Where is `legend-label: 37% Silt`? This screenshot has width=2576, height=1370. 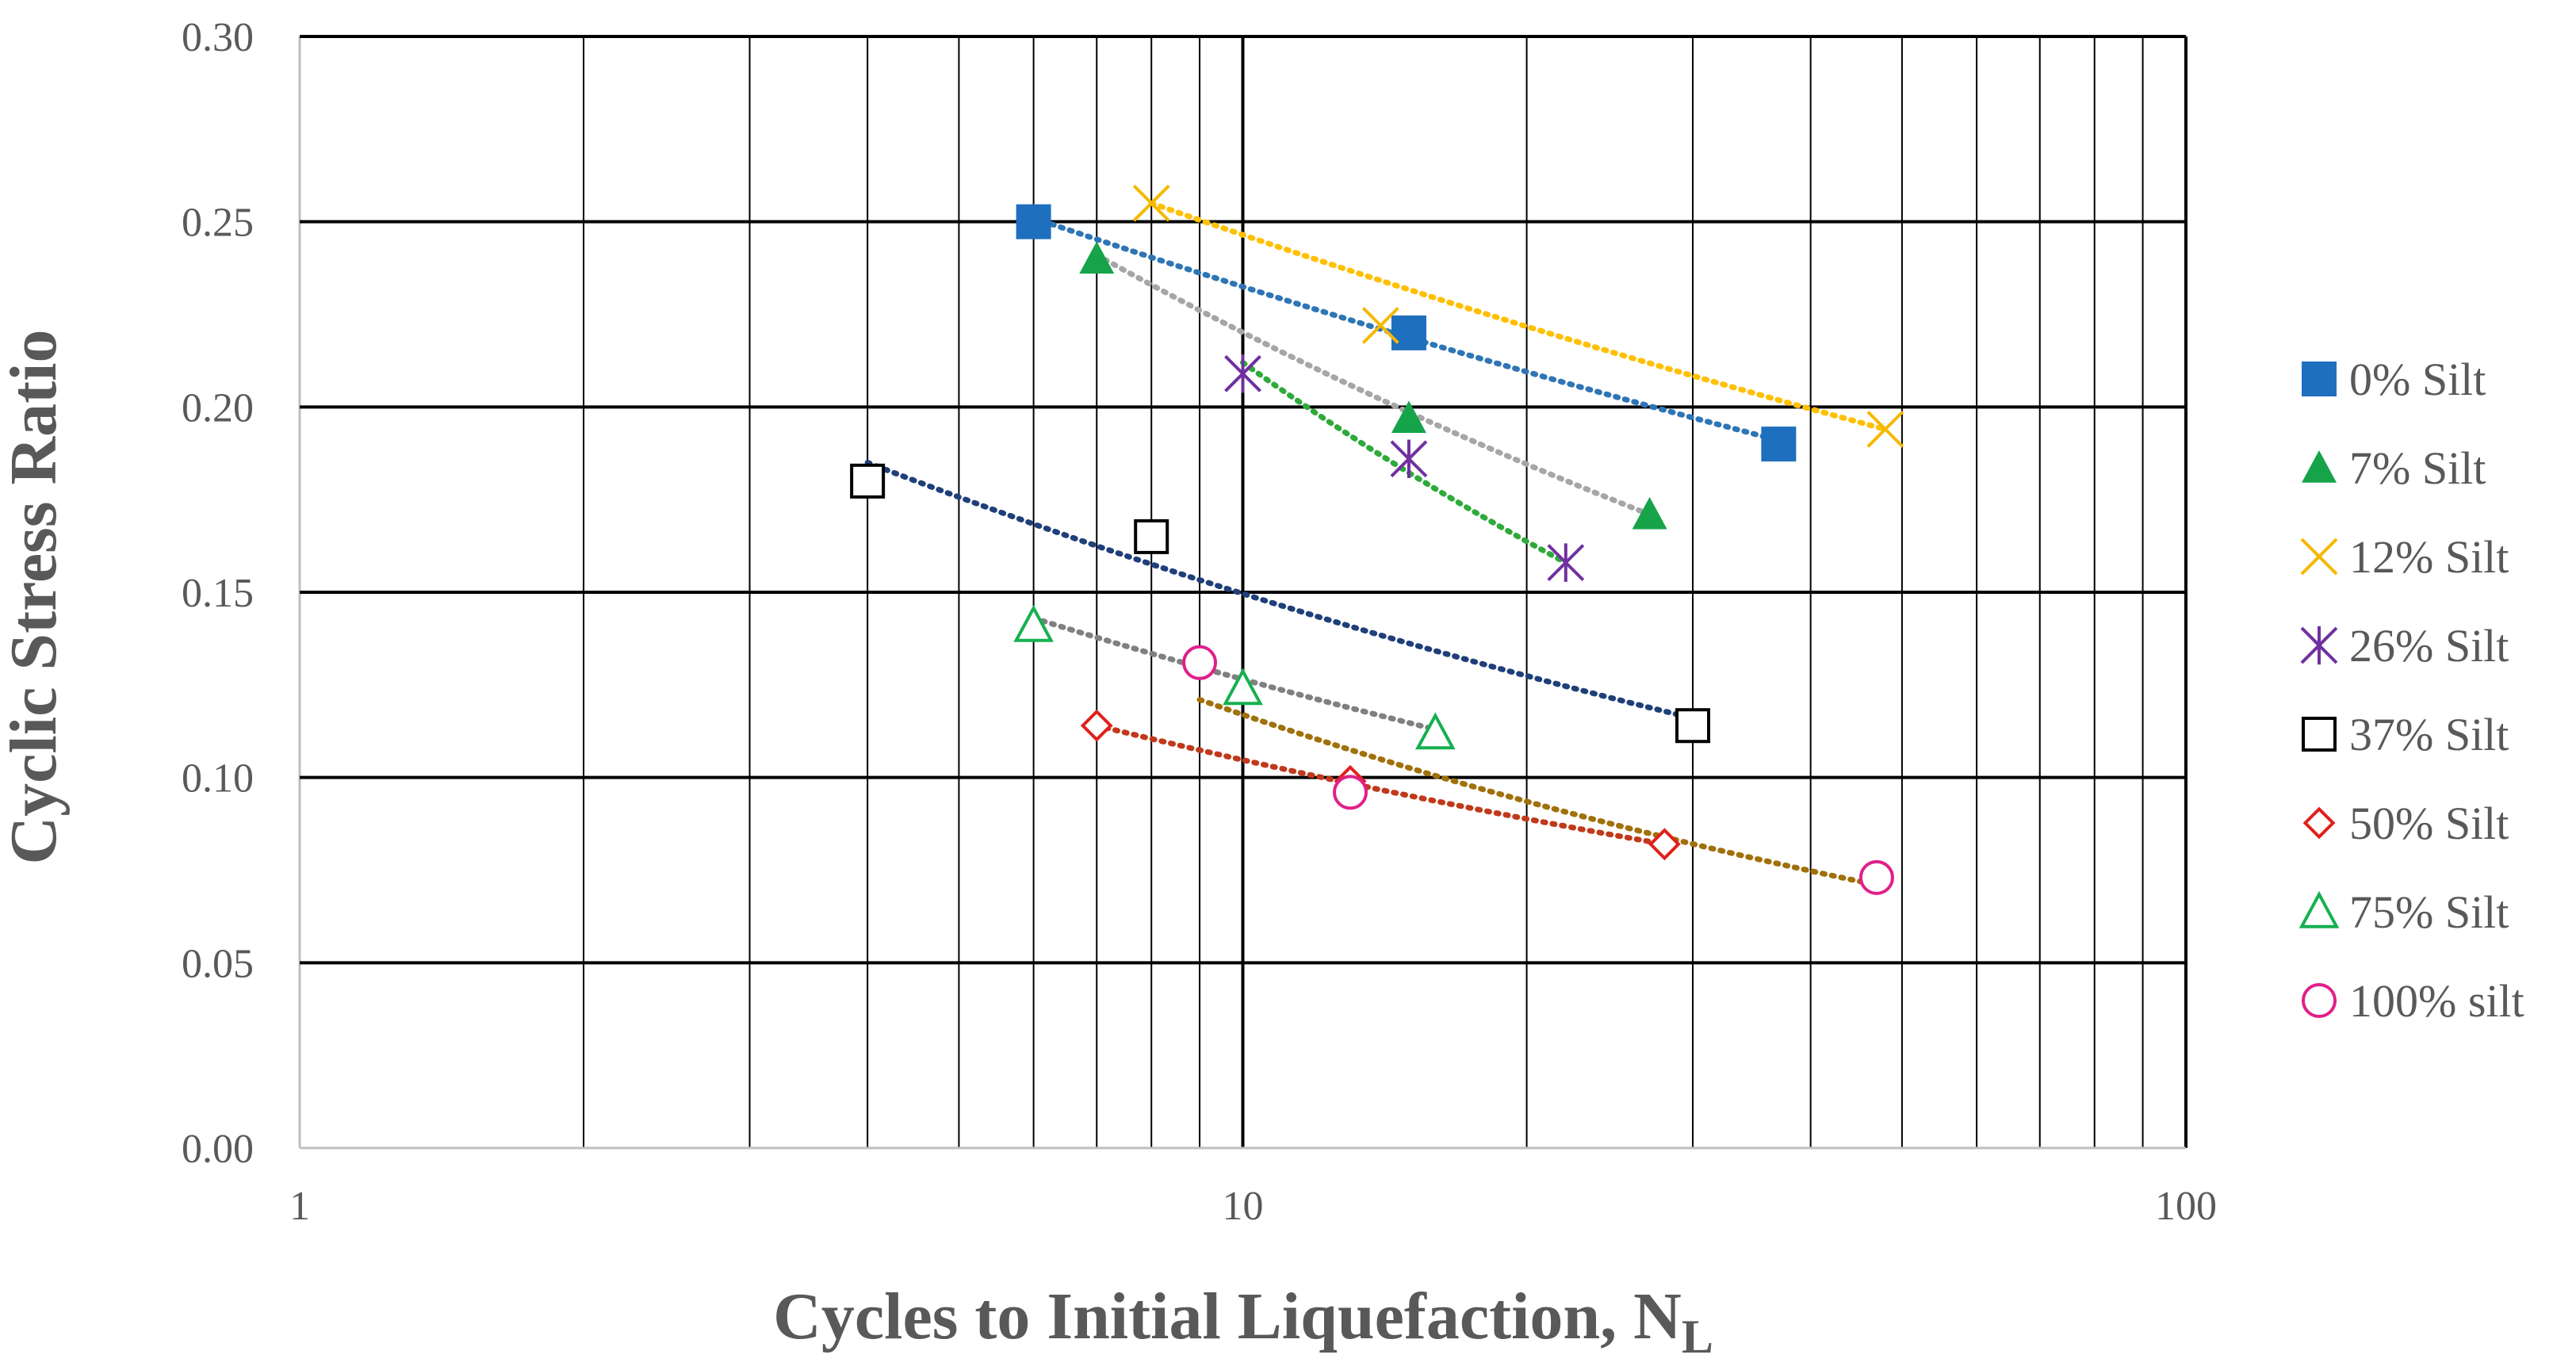
legend-label: 37% Silt is located at coordinates (2429, 734).